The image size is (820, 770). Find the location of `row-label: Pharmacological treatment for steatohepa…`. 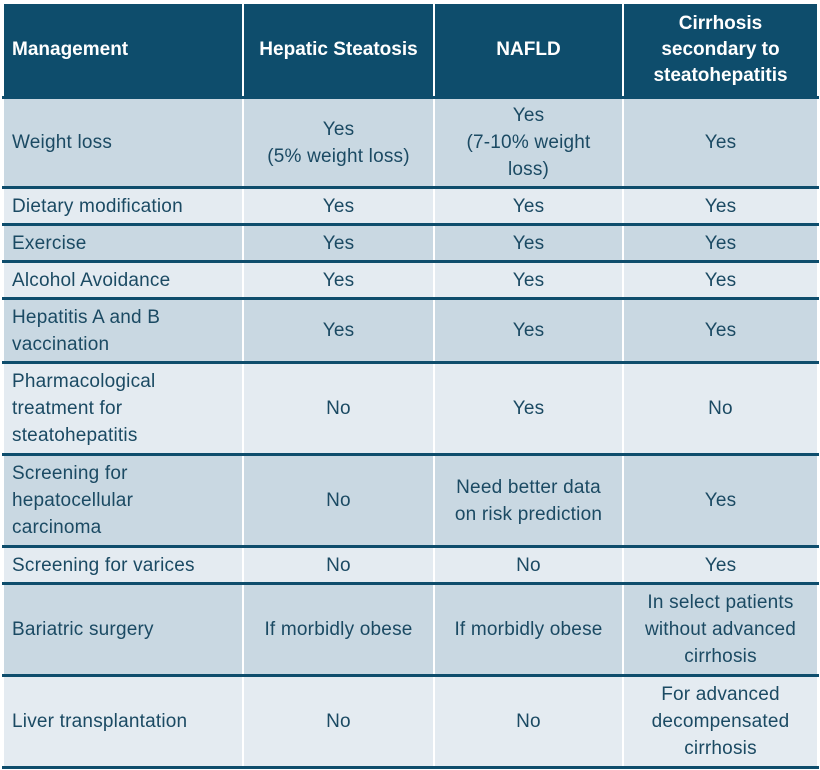

row-label: Pharmacological treatment for steatohepa… is located at coordinates (123, 408).